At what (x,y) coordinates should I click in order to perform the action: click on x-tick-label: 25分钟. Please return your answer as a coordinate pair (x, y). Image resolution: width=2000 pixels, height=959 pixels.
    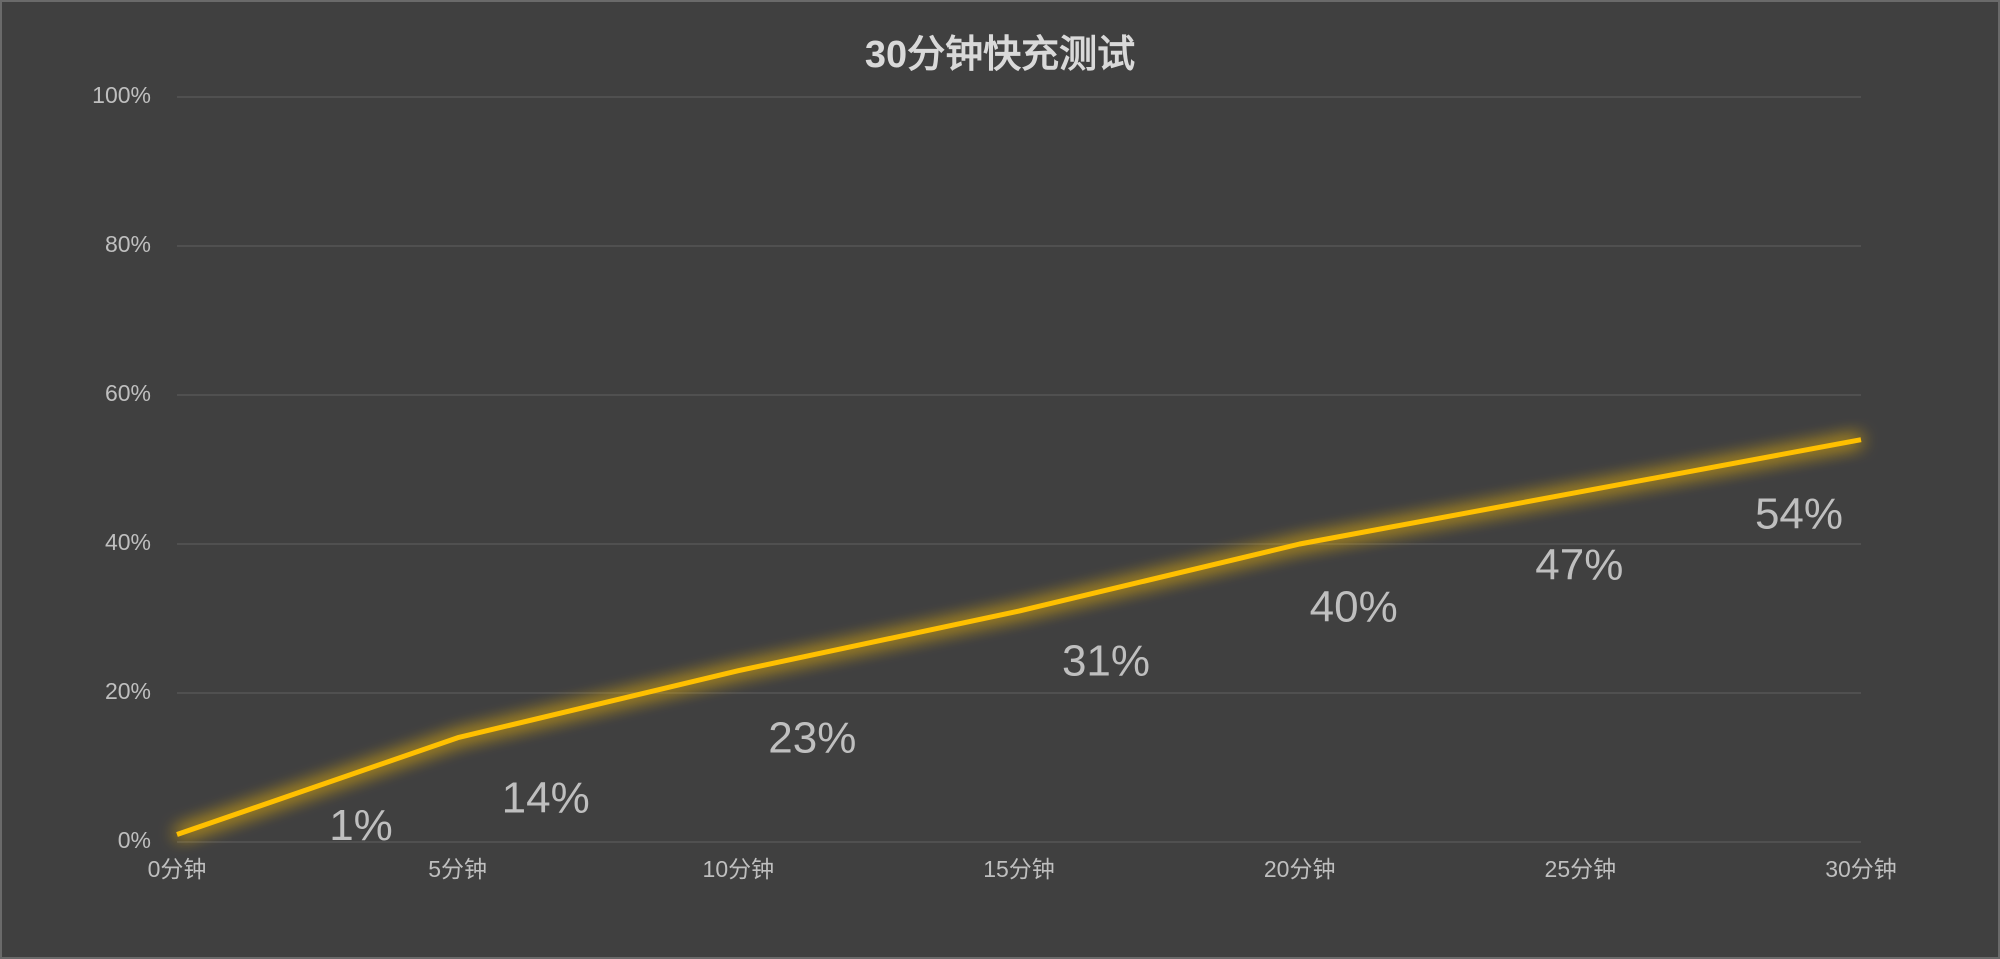
    Looking at the image, I should click on (1581, 869).